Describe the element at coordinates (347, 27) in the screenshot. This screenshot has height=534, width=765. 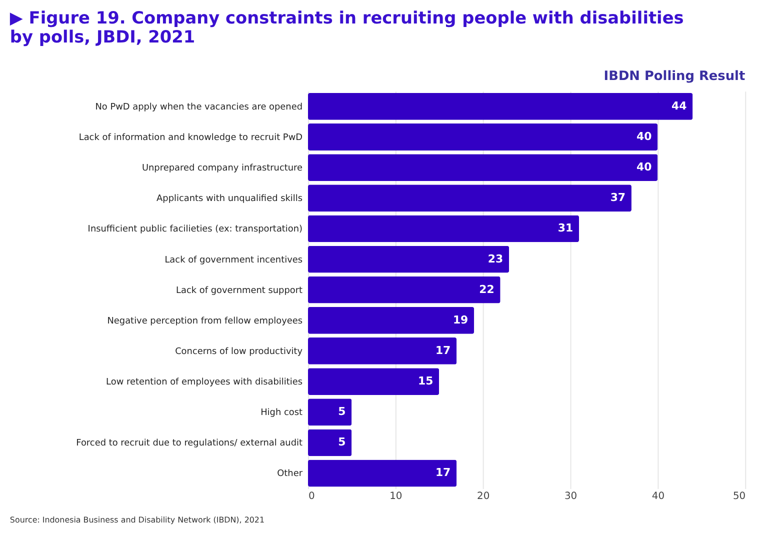
I see `chart-title: ▶ Figure 19. Company constraints in recruiting people with disabilities by polls, JBDI, 2021` at that location.